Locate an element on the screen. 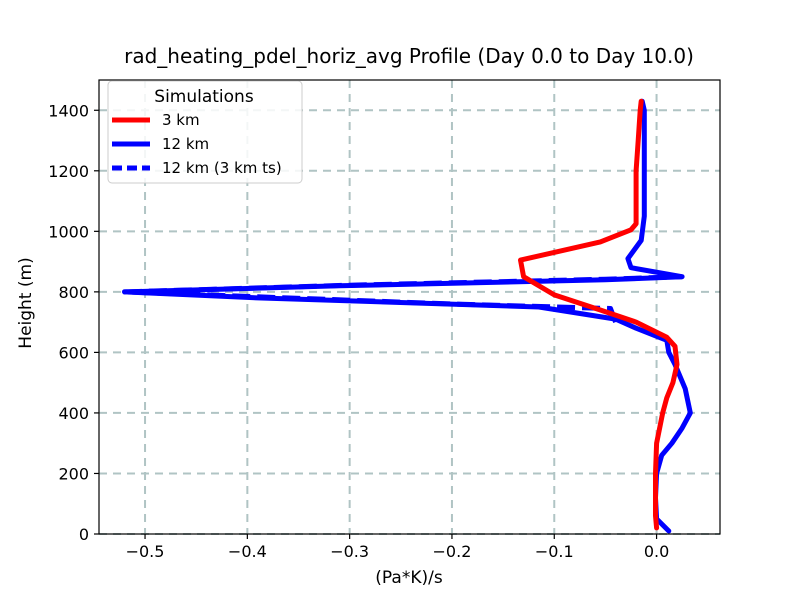  y-tick-label: 1200 is located at coordinates (68, 171).